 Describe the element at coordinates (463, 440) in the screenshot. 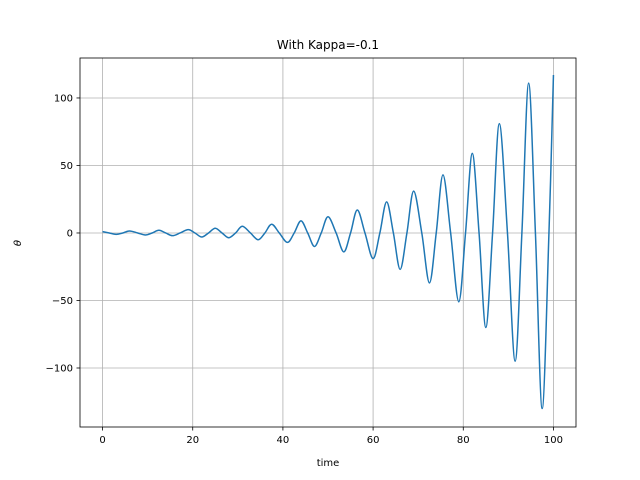

I see `x-tick-label: 80` at that location.